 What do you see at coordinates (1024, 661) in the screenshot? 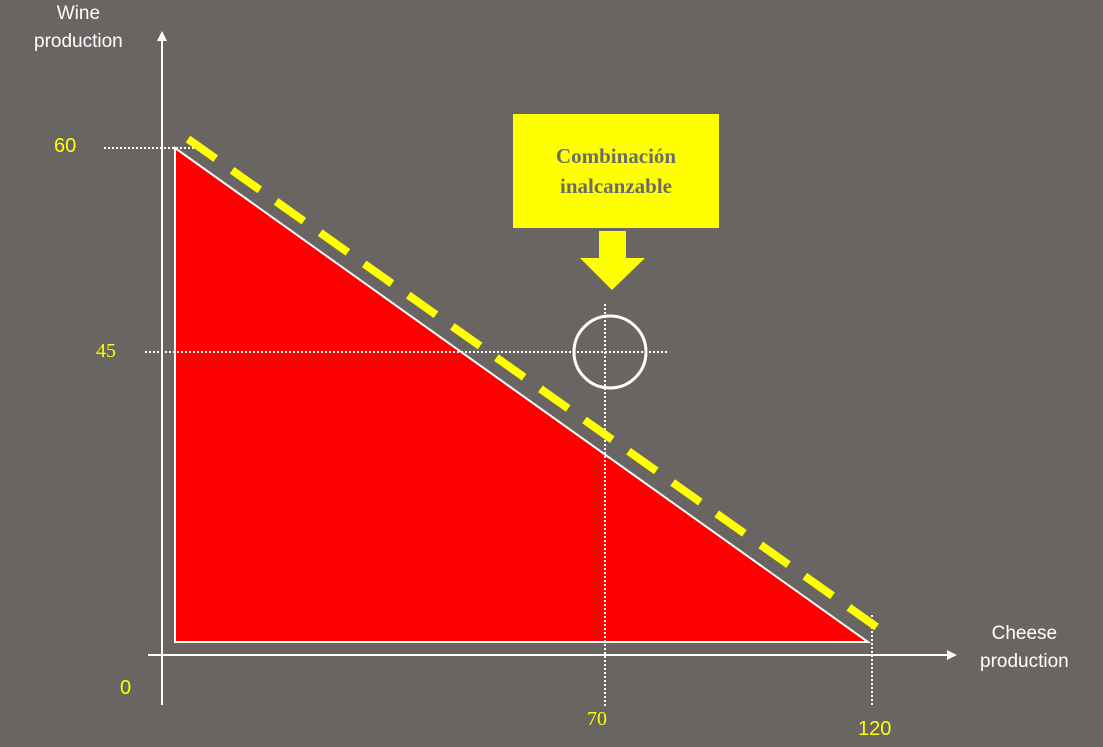
I see `x-axis-title-line-2: production` at bounding box center [1024, 661].